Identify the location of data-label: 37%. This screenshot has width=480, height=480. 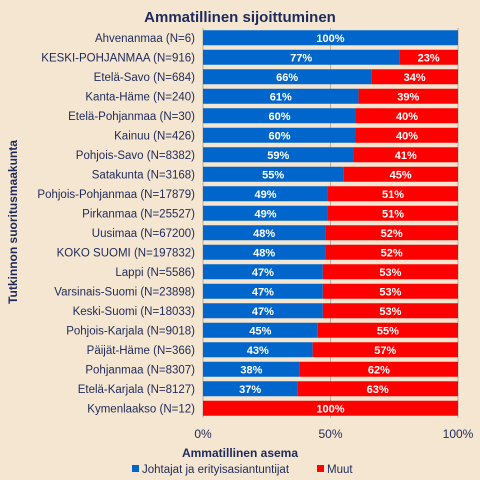
(250, 390).